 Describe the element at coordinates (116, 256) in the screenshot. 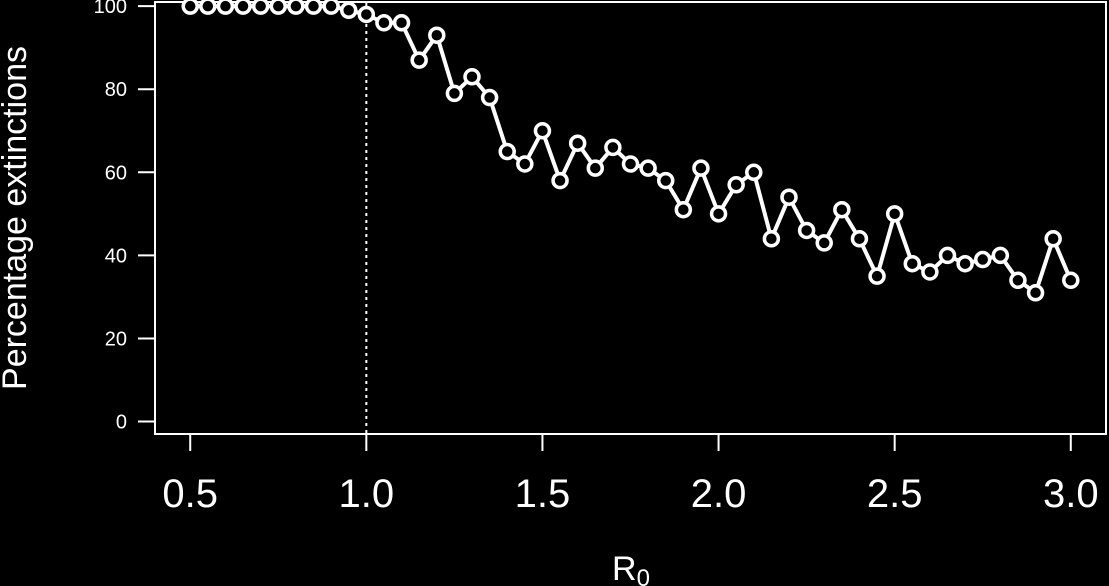

I see `y-tick-label: 40` at that location.